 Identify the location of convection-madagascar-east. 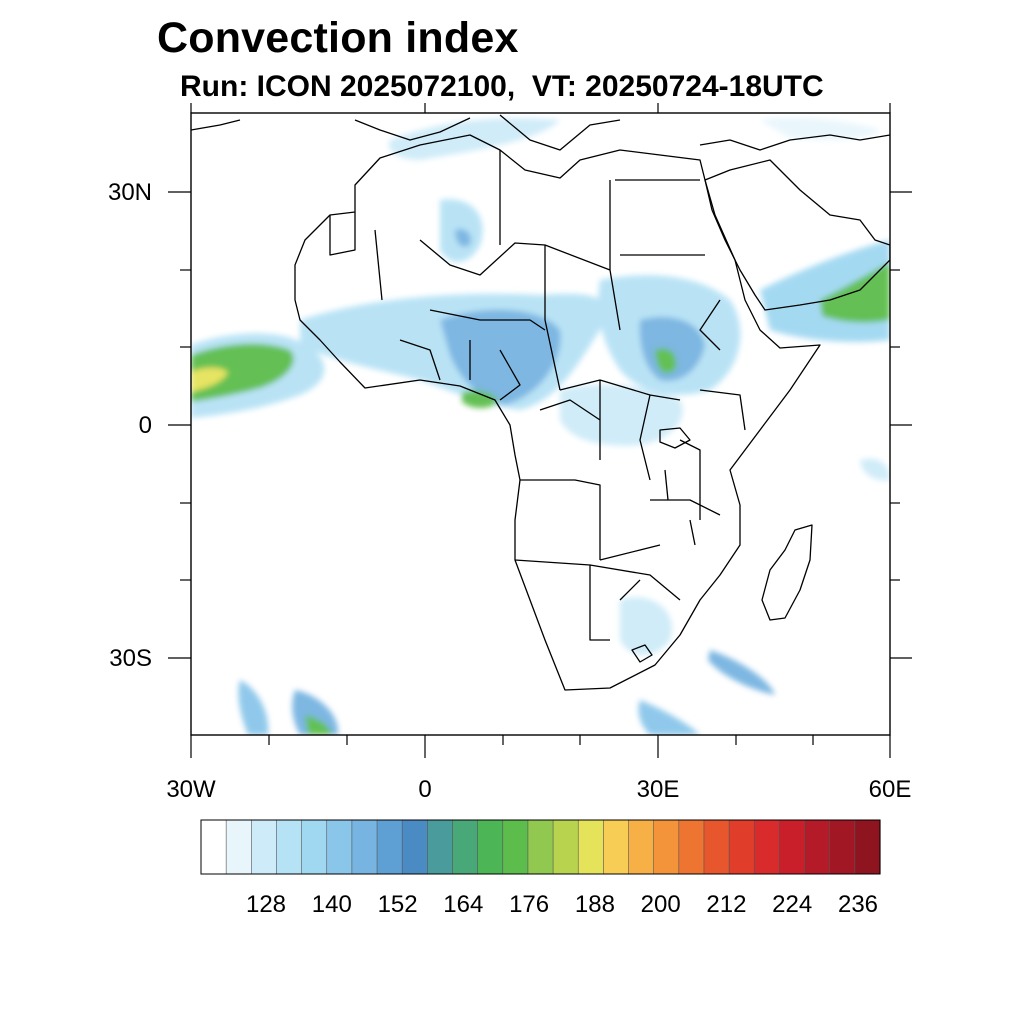
(875, 469).